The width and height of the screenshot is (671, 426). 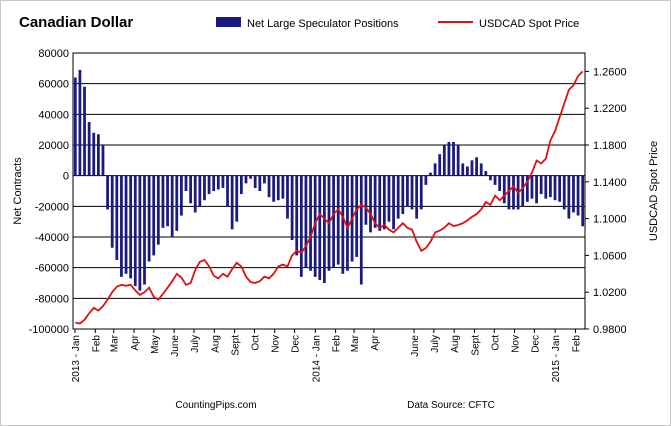 What do you see at coordinates (323, 24) in the screenshot?
I see `legend-label-bars: Net Large Speculator Positions` at bounding box center [323, 24].